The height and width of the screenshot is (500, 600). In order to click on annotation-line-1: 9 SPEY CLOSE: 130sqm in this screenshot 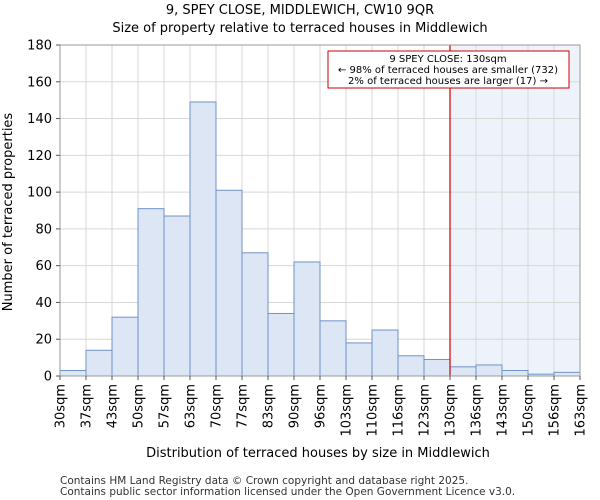, I will do `click(447, 59)`.